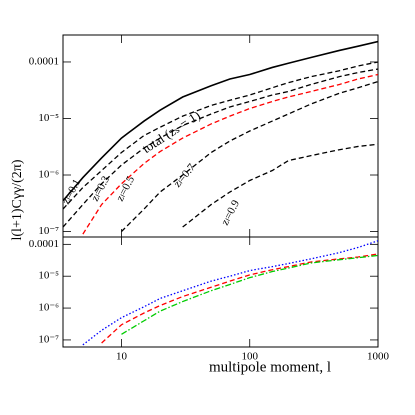 This screenshot has width=415, height=415. Describe the element at coordinates (122, 357) in the screenshot. I see `x-tick-label: 10` at that location.